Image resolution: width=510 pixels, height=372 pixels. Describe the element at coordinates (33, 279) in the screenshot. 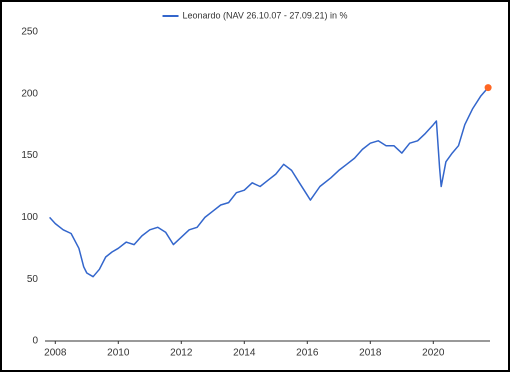

I see `y-tick-label: 50` at that location.